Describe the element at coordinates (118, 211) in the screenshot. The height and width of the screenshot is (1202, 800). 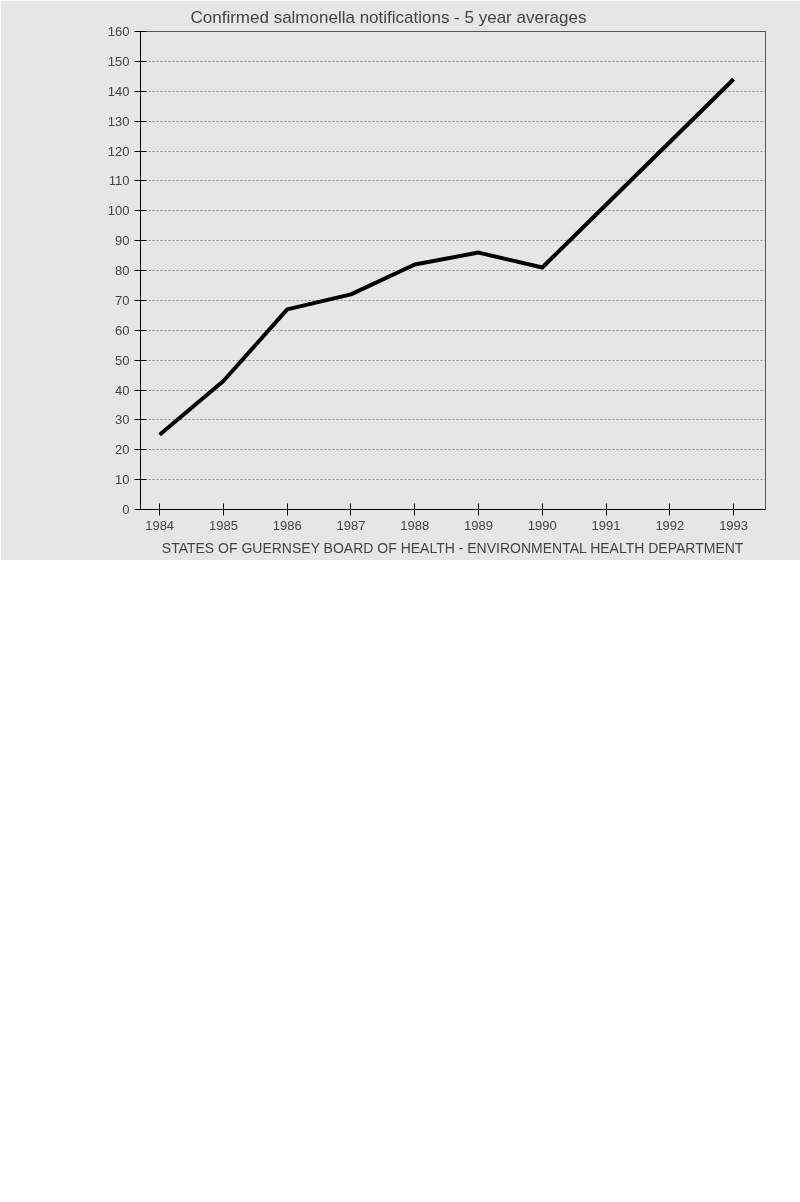
I see `y-tick-label: 100` at that location.